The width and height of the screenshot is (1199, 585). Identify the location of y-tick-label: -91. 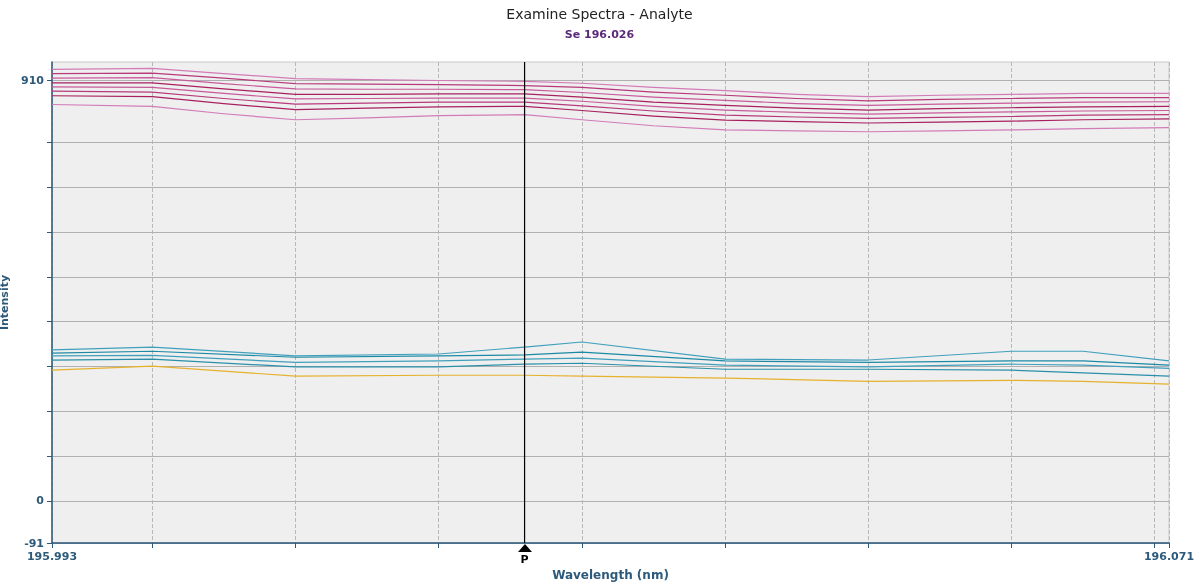
(34, 543).